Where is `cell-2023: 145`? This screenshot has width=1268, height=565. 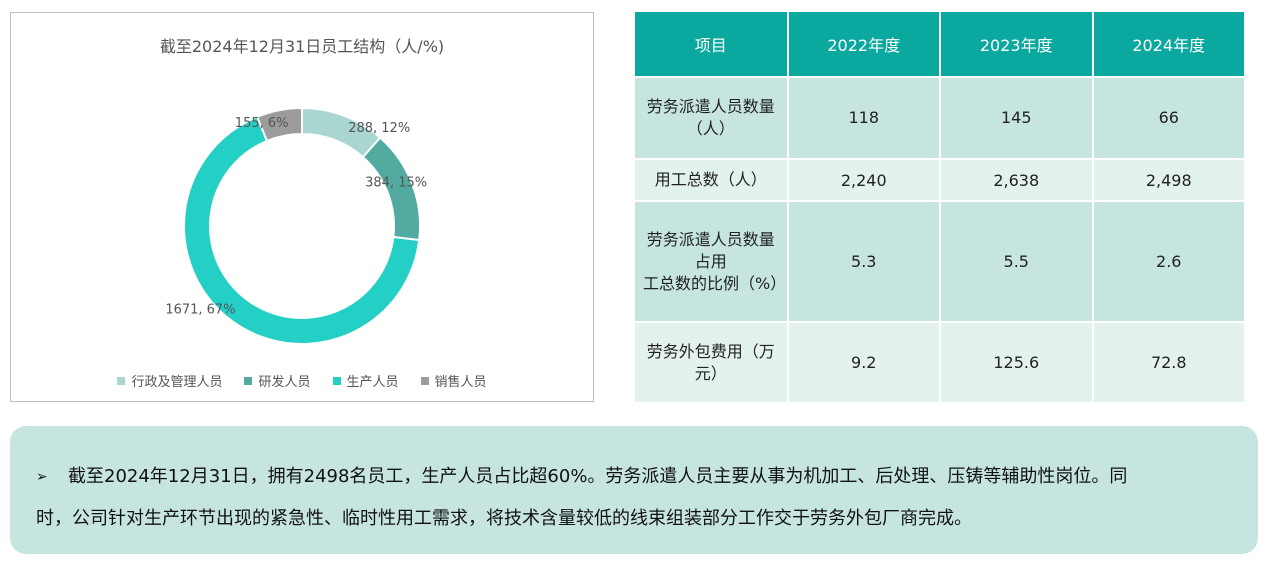 cell-2023: 145 is located at coordinates (1017, 117).